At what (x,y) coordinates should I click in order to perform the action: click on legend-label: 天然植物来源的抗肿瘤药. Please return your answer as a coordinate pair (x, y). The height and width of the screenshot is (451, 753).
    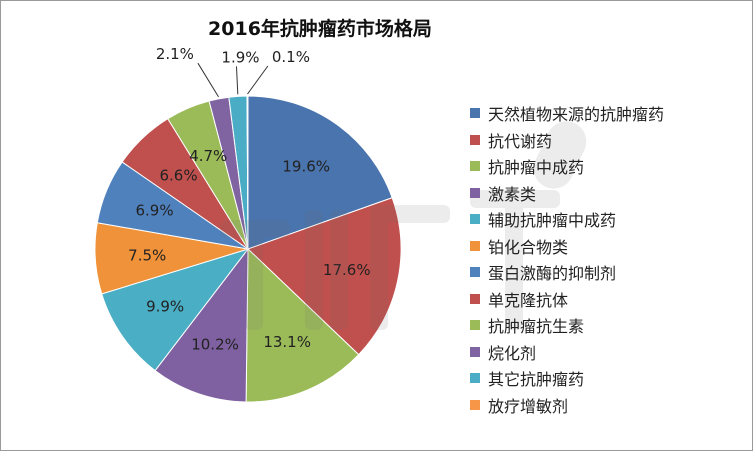
    Looking at the image, I should click on (576, 115).